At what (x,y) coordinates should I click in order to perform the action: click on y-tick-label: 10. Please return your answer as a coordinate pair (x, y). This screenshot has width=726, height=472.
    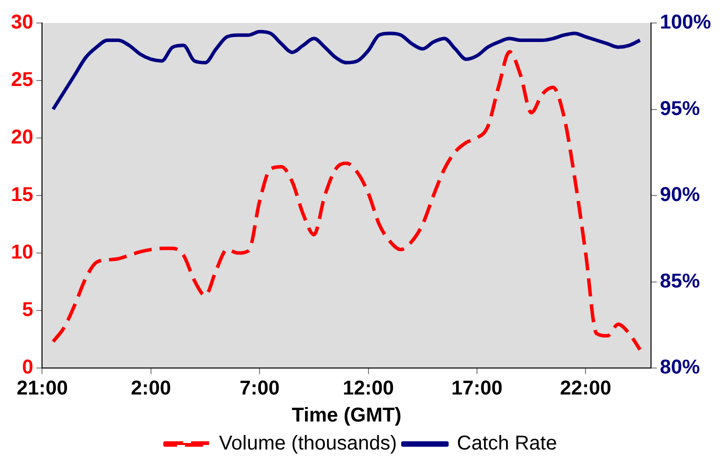
    Looking at the image, I should click on (22, 253).